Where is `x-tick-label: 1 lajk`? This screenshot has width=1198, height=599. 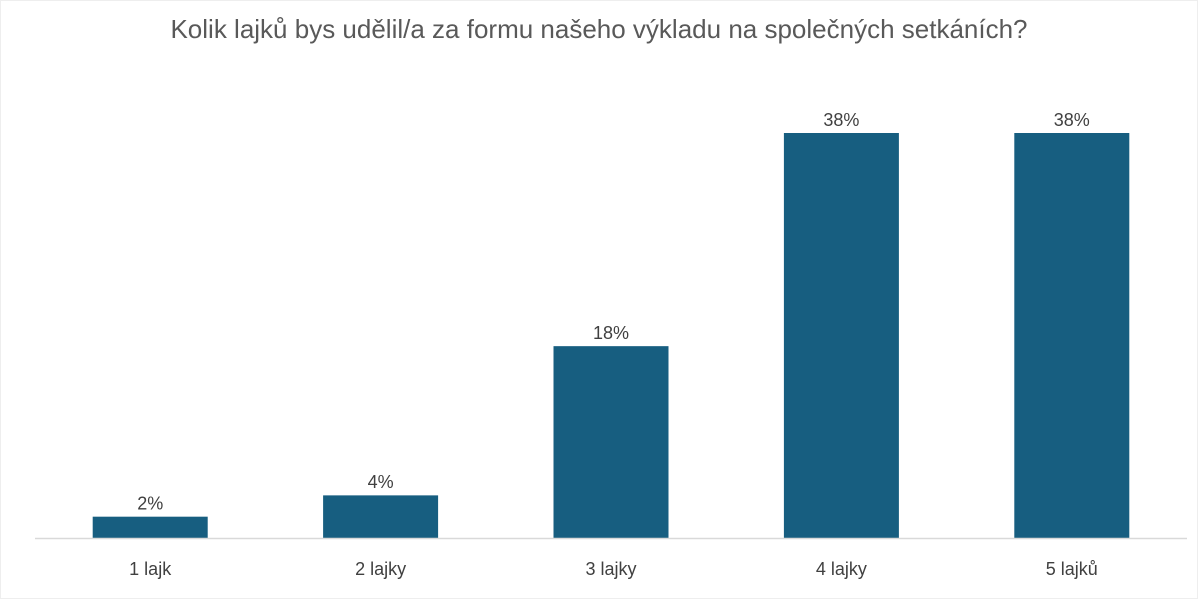 x-tick-label: 1 lajk is located at coordinates (150, 569).